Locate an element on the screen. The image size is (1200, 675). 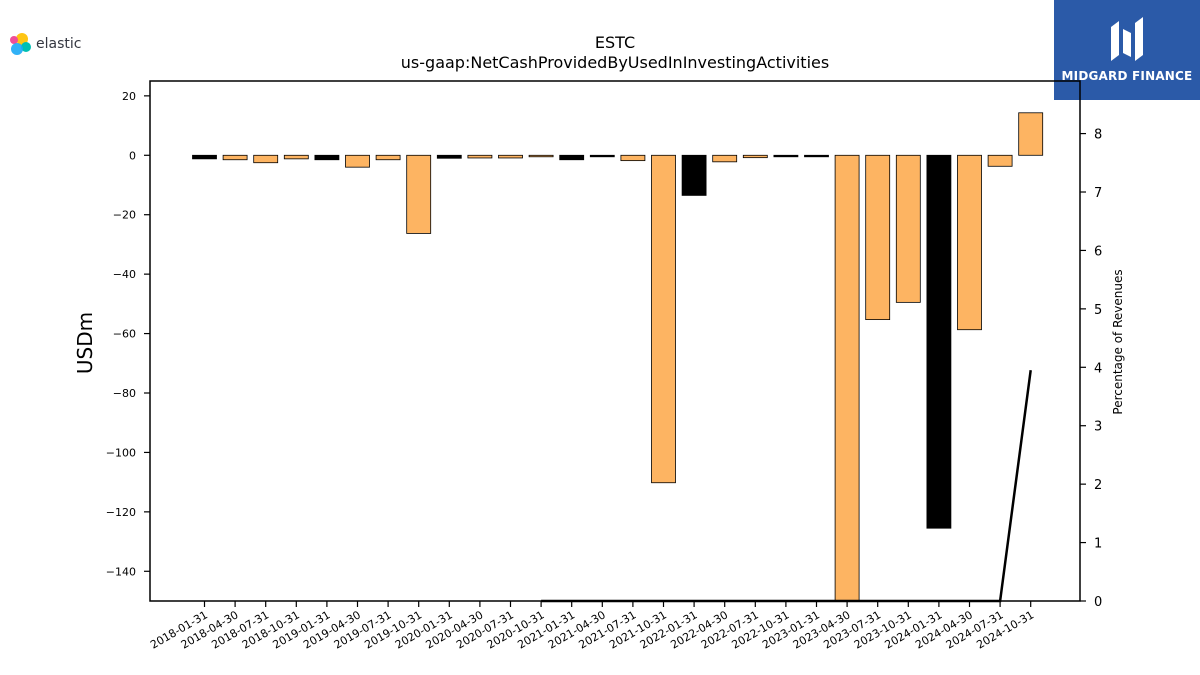
y-tick-label: −140 is located at coordinates (121, 571).